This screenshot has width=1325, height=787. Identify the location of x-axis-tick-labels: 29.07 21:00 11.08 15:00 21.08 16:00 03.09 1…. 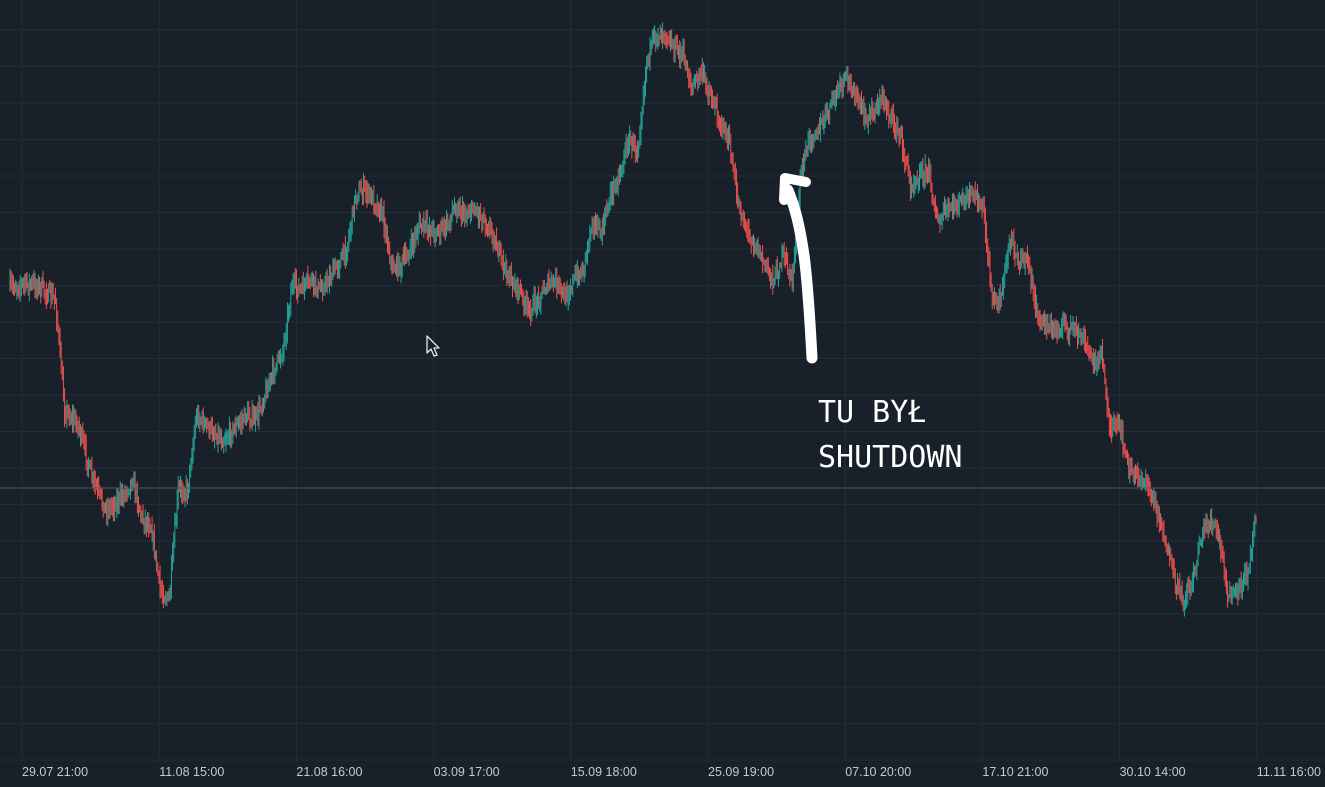
(671, 772).